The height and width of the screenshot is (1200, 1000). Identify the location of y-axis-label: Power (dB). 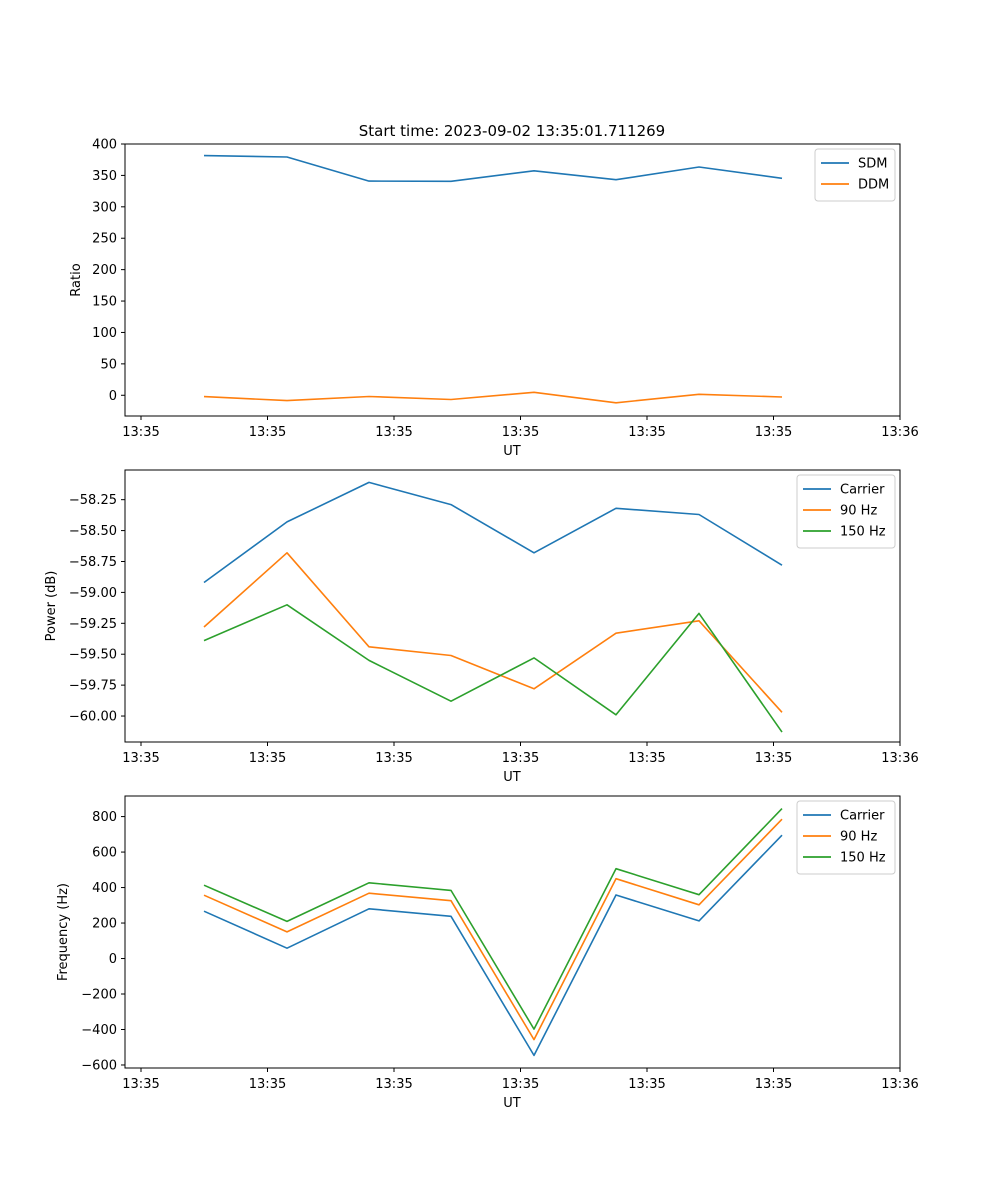
(51, 606).